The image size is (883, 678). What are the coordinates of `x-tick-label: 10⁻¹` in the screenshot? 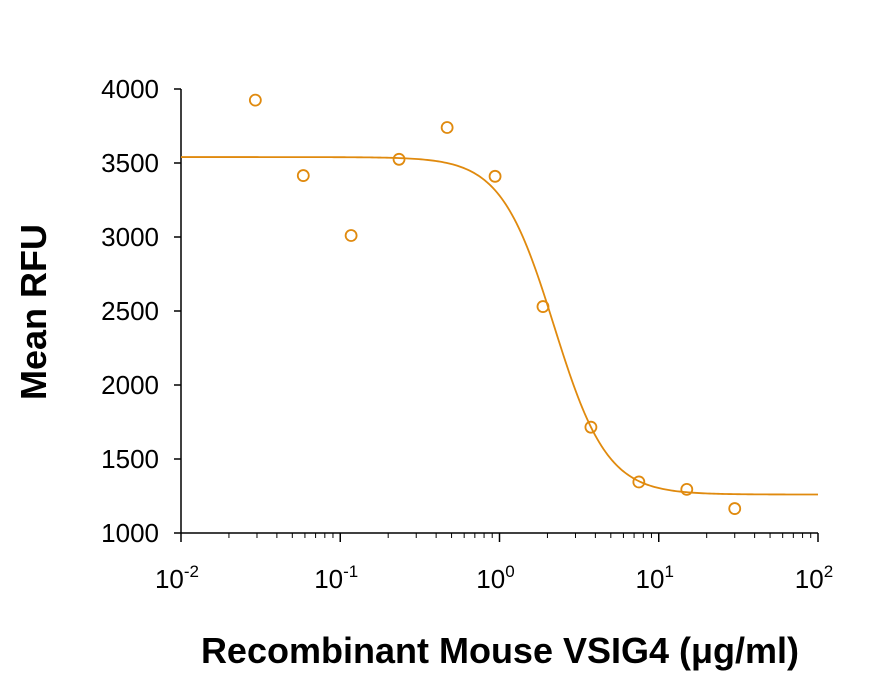 It's located at (336, 578).